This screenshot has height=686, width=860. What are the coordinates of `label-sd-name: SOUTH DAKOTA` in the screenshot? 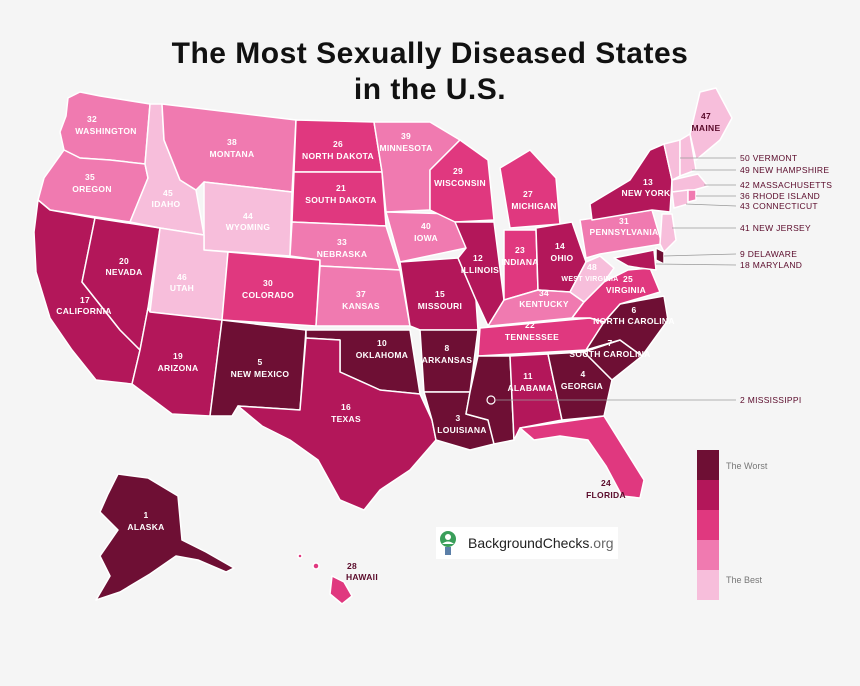 It's located at (340, 200).